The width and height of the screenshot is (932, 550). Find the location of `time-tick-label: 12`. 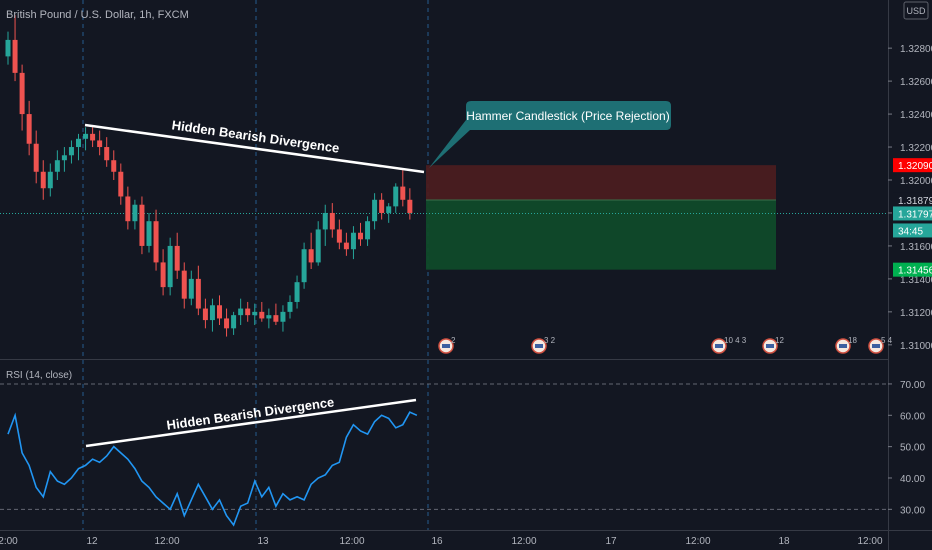

time-tick-label: 12 is located at coordinates (92, 541).